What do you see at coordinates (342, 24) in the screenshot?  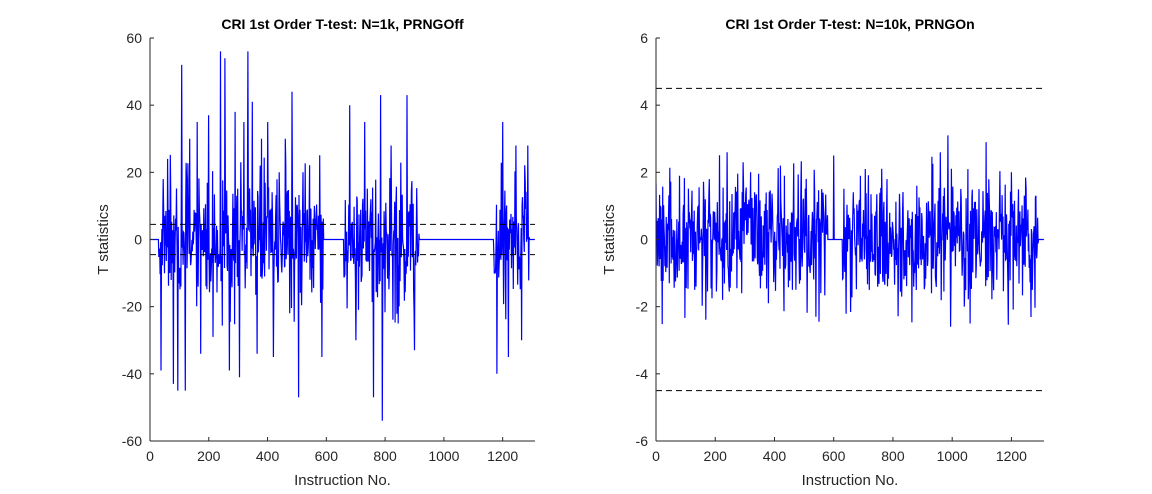 I see `chart-title: CRI 1st Order T-test: N=1k, PRNGOff` at bounding box center [342, 24].